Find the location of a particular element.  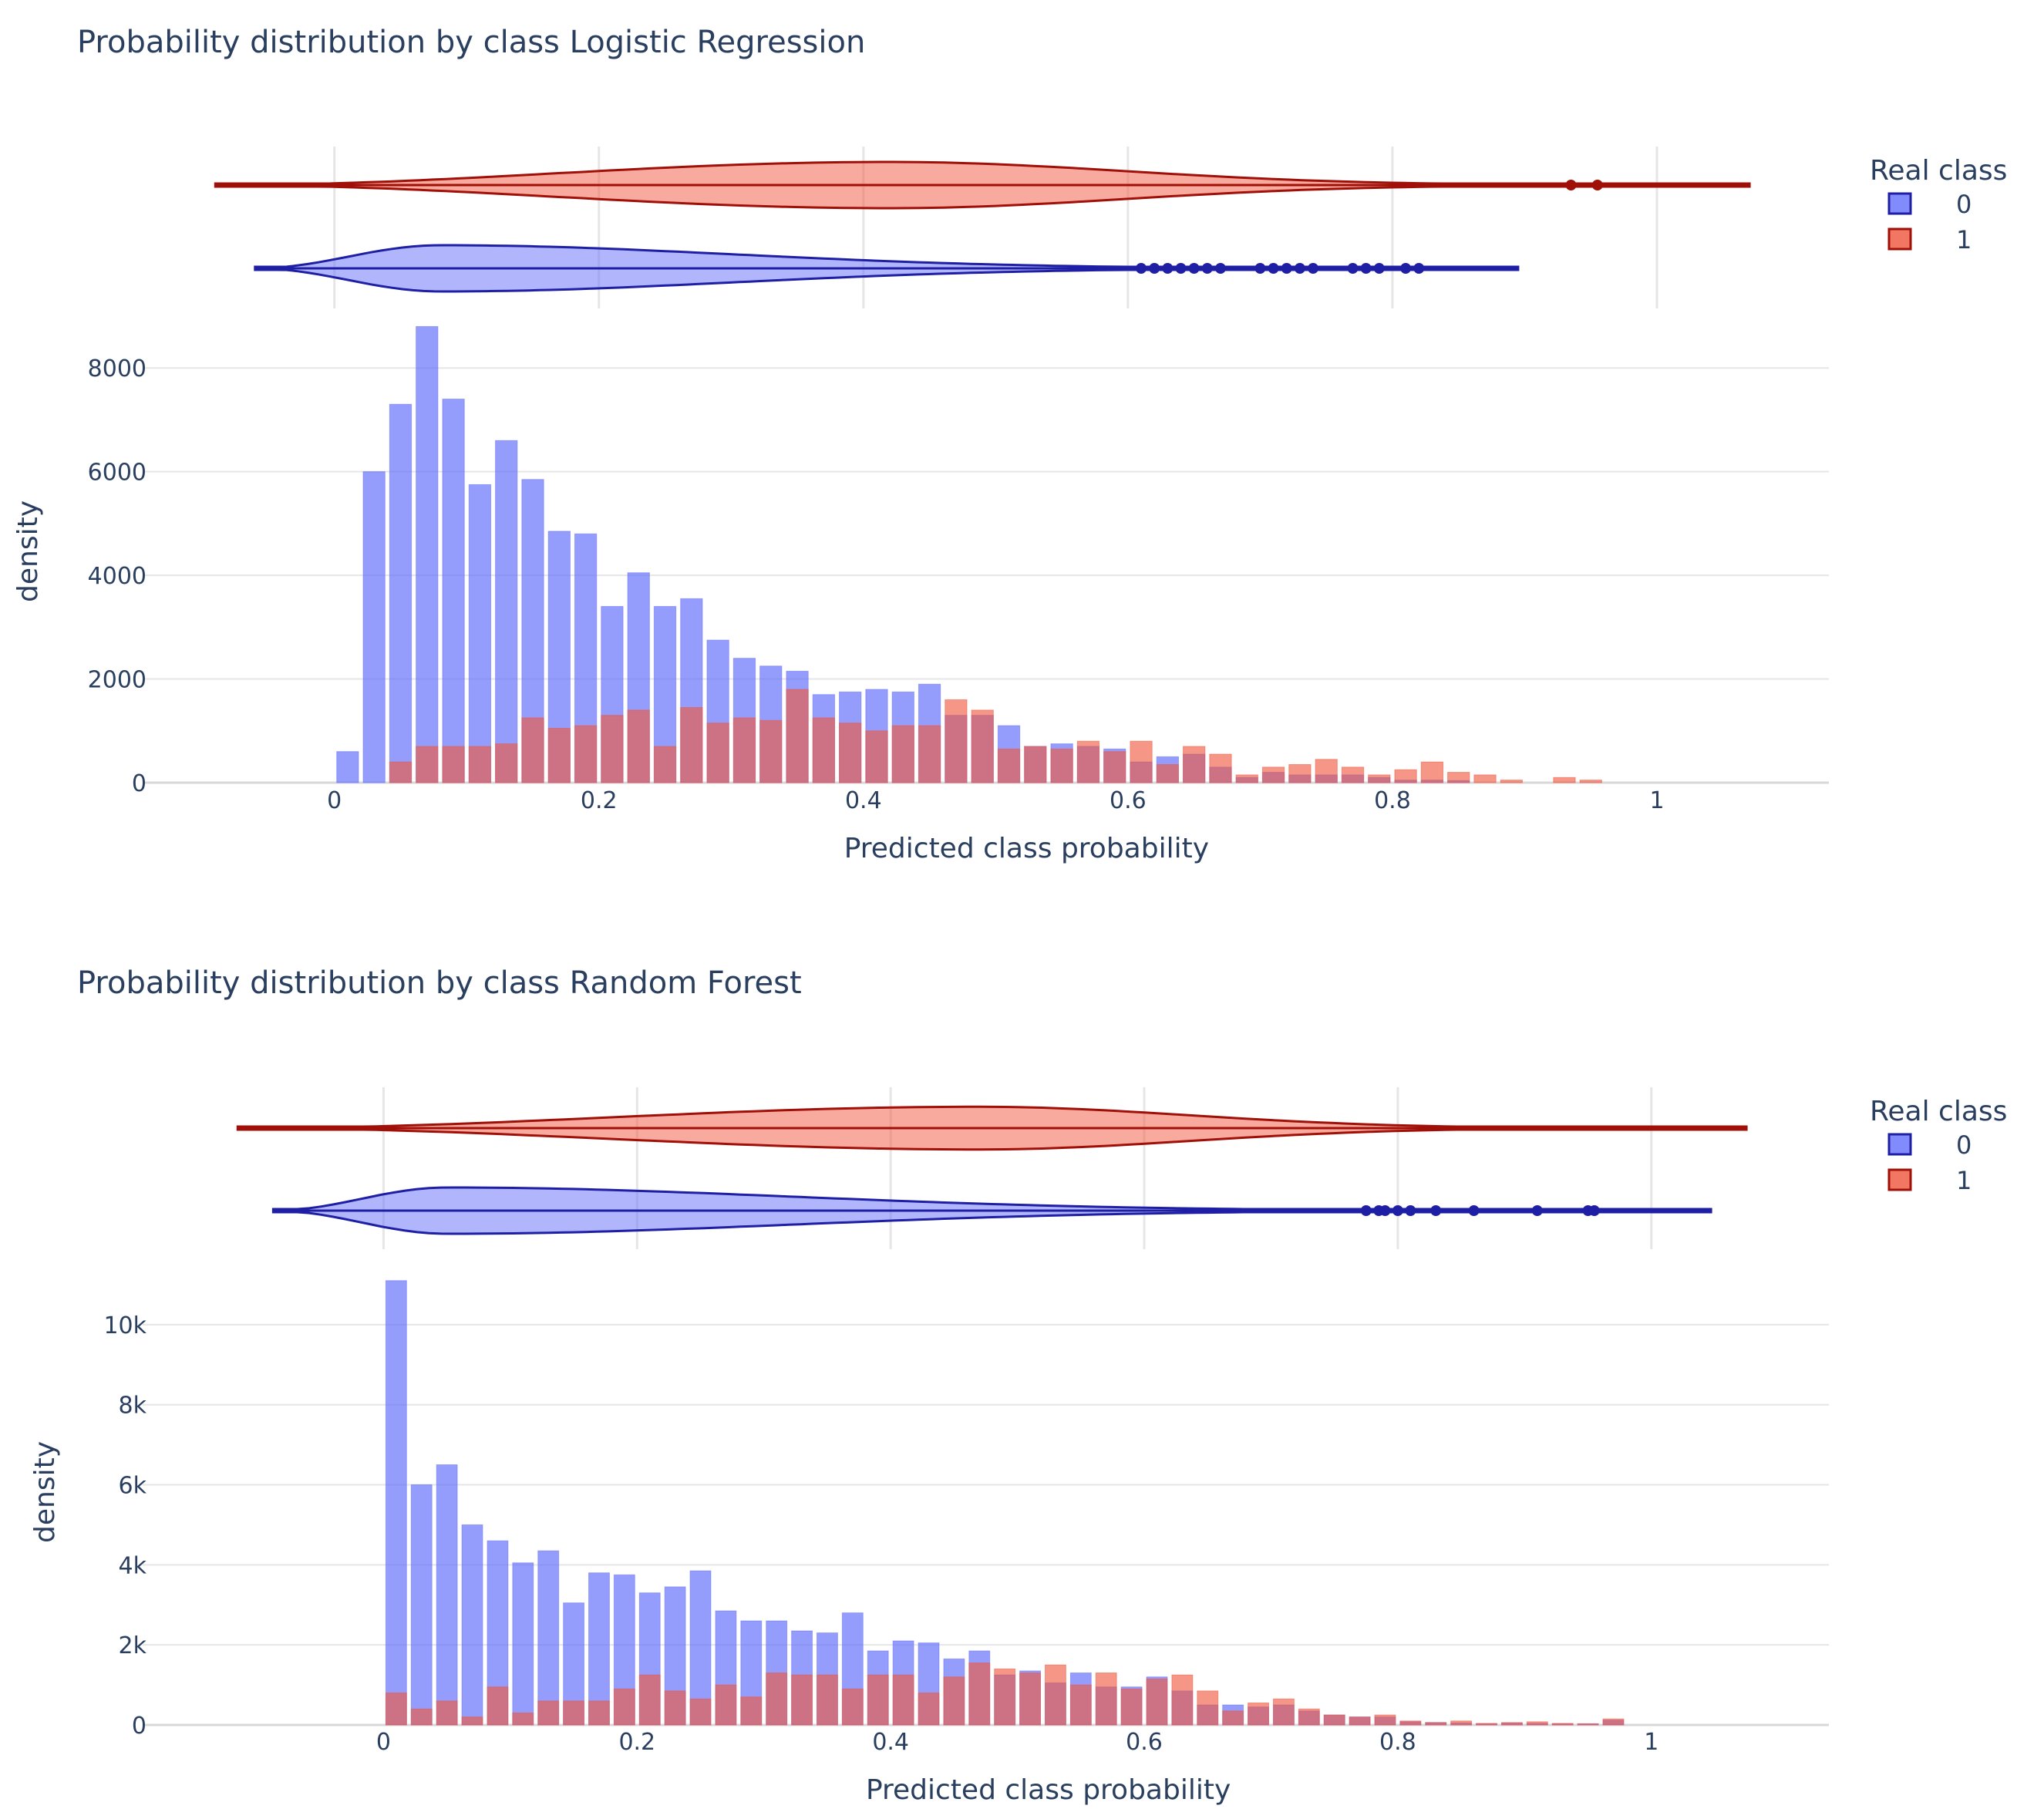

y-tick-label: 0 is located at coordinates (139, 783).